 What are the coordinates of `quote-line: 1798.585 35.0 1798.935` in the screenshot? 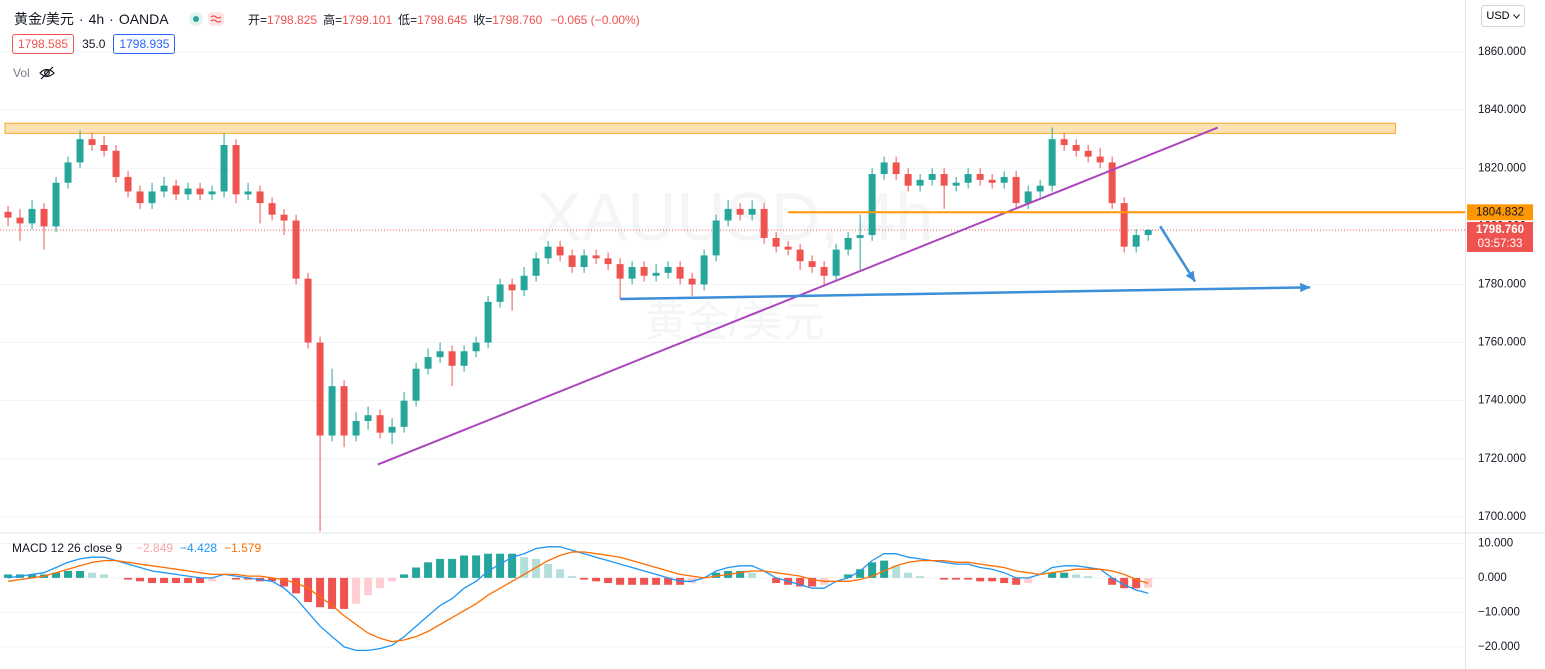 It's located at (94, 44).